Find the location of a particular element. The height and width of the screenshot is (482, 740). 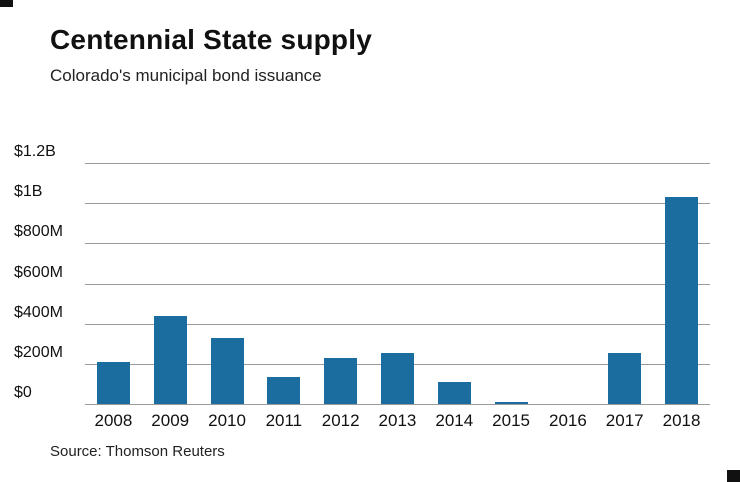

bar-2018 is located at coordinates (682, 300).